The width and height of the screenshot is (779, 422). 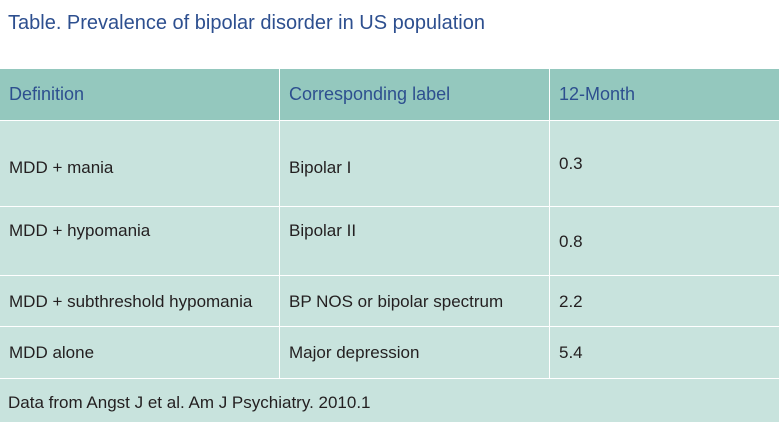 I want to click on table-cell: MDD + hypomania, so click(x=80, y=230).